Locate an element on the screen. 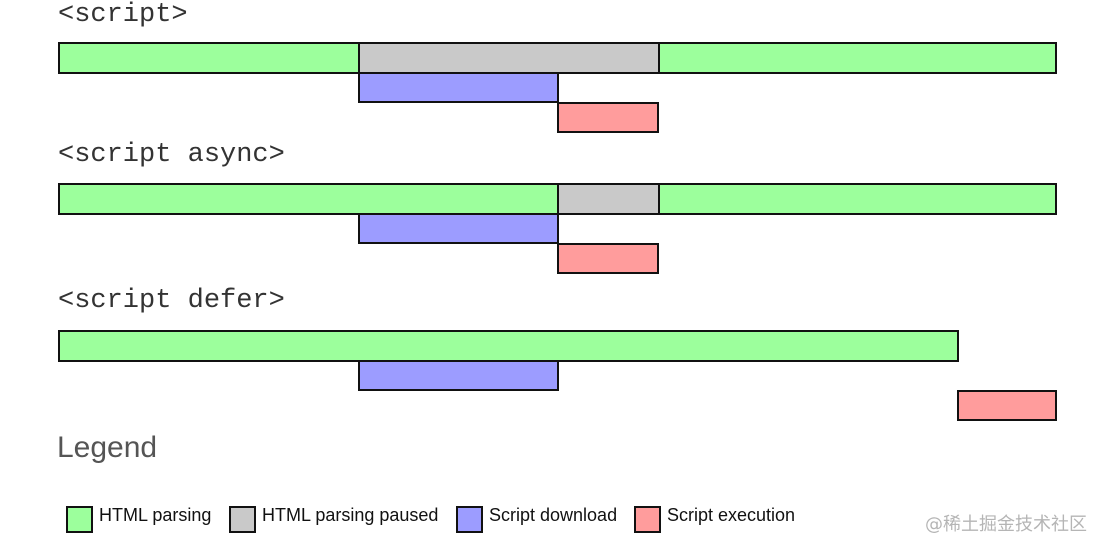 This screenshot has height=554, width=1103. legend-swatch-html-parsing-paused is located at coordinates (242, 519).